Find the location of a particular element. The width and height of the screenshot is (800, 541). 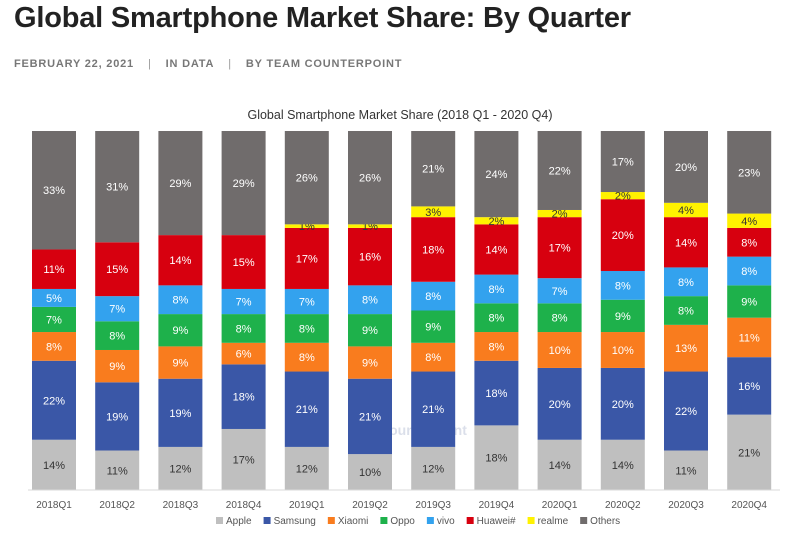

data-label: 13% is located at coordinates (686, 349).